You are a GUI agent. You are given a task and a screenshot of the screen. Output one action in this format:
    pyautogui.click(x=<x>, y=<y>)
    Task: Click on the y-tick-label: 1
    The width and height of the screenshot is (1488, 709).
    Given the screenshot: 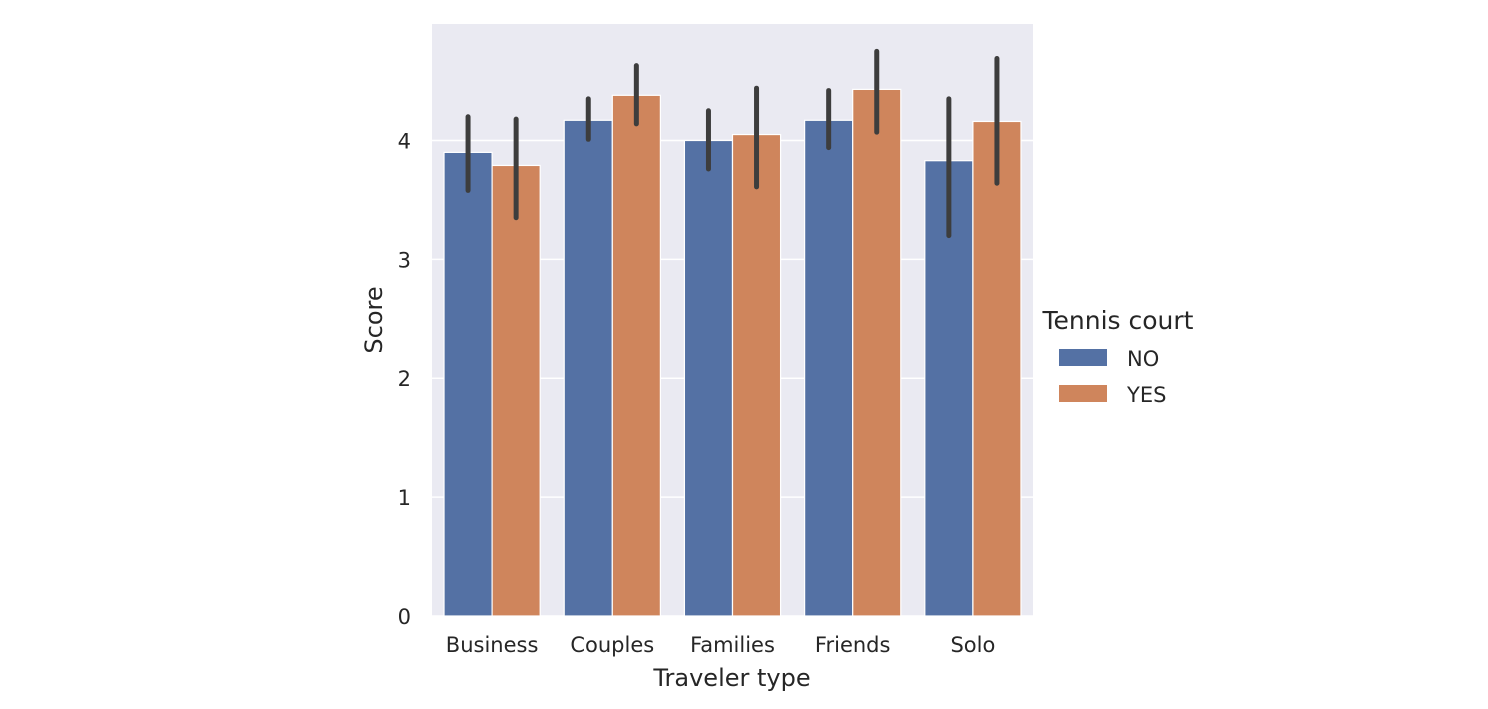 What is the action you would take?
    pyautogui.click(x=404, y=498)
    